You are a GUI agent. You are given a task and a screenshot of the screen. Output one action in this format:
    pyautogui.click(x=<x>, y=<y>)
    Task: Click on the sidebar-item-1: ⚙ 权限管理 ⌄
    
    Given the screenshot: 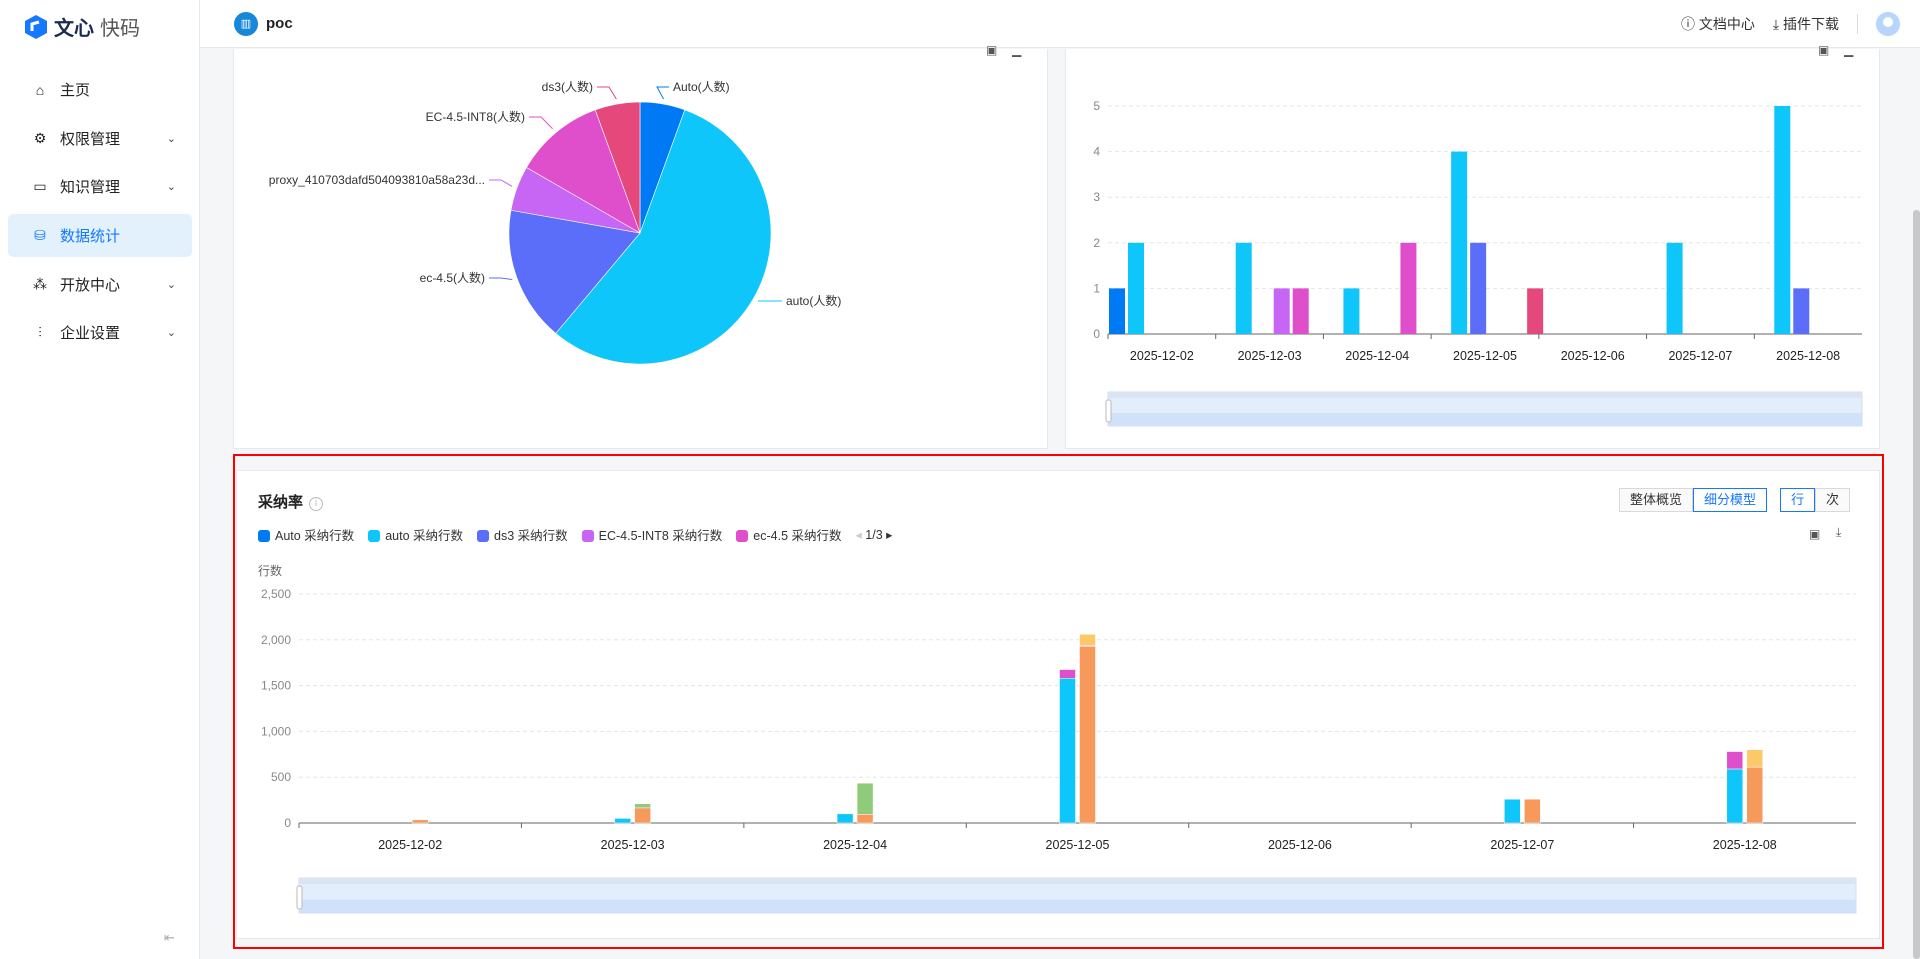 What is the action you would take?
    pyautogui.click(x=100, y=138)
    